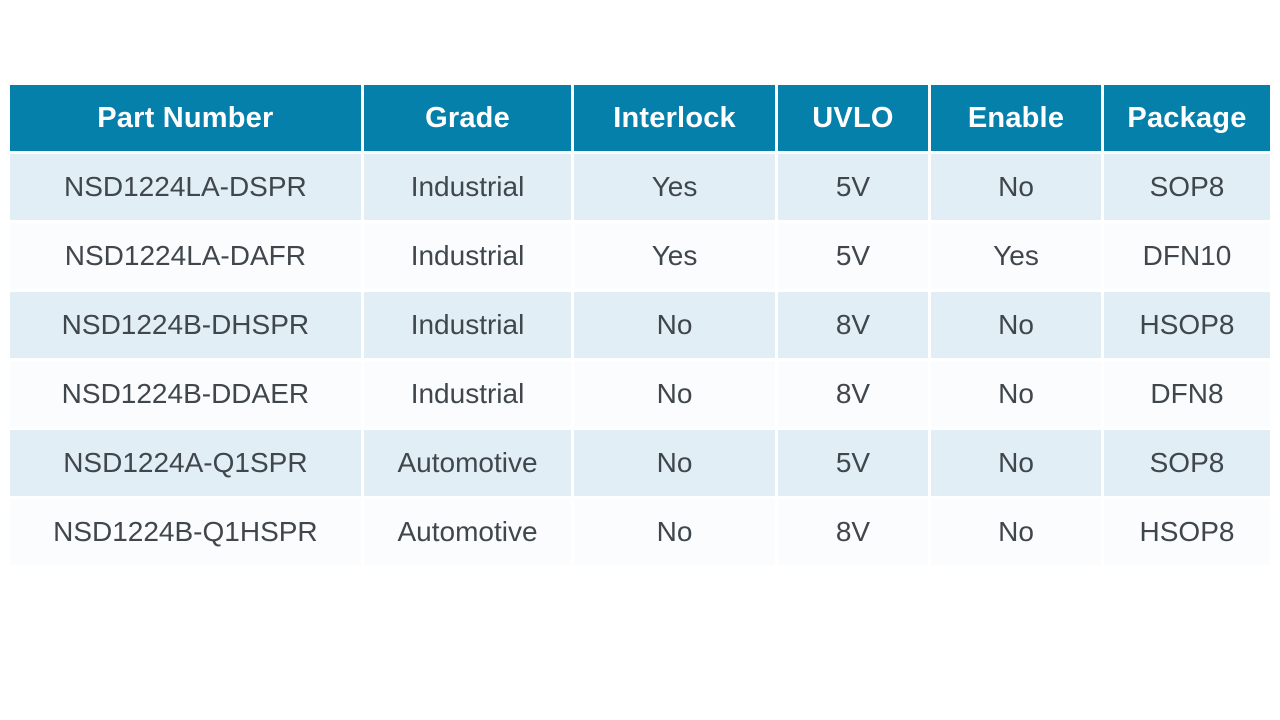 This screenshot has height=720, width=1280. What do you see at coordinates (1186, 394) in the screenshot?
I see `table-cell-package: DFN8` at bounding box center [1186, 394].